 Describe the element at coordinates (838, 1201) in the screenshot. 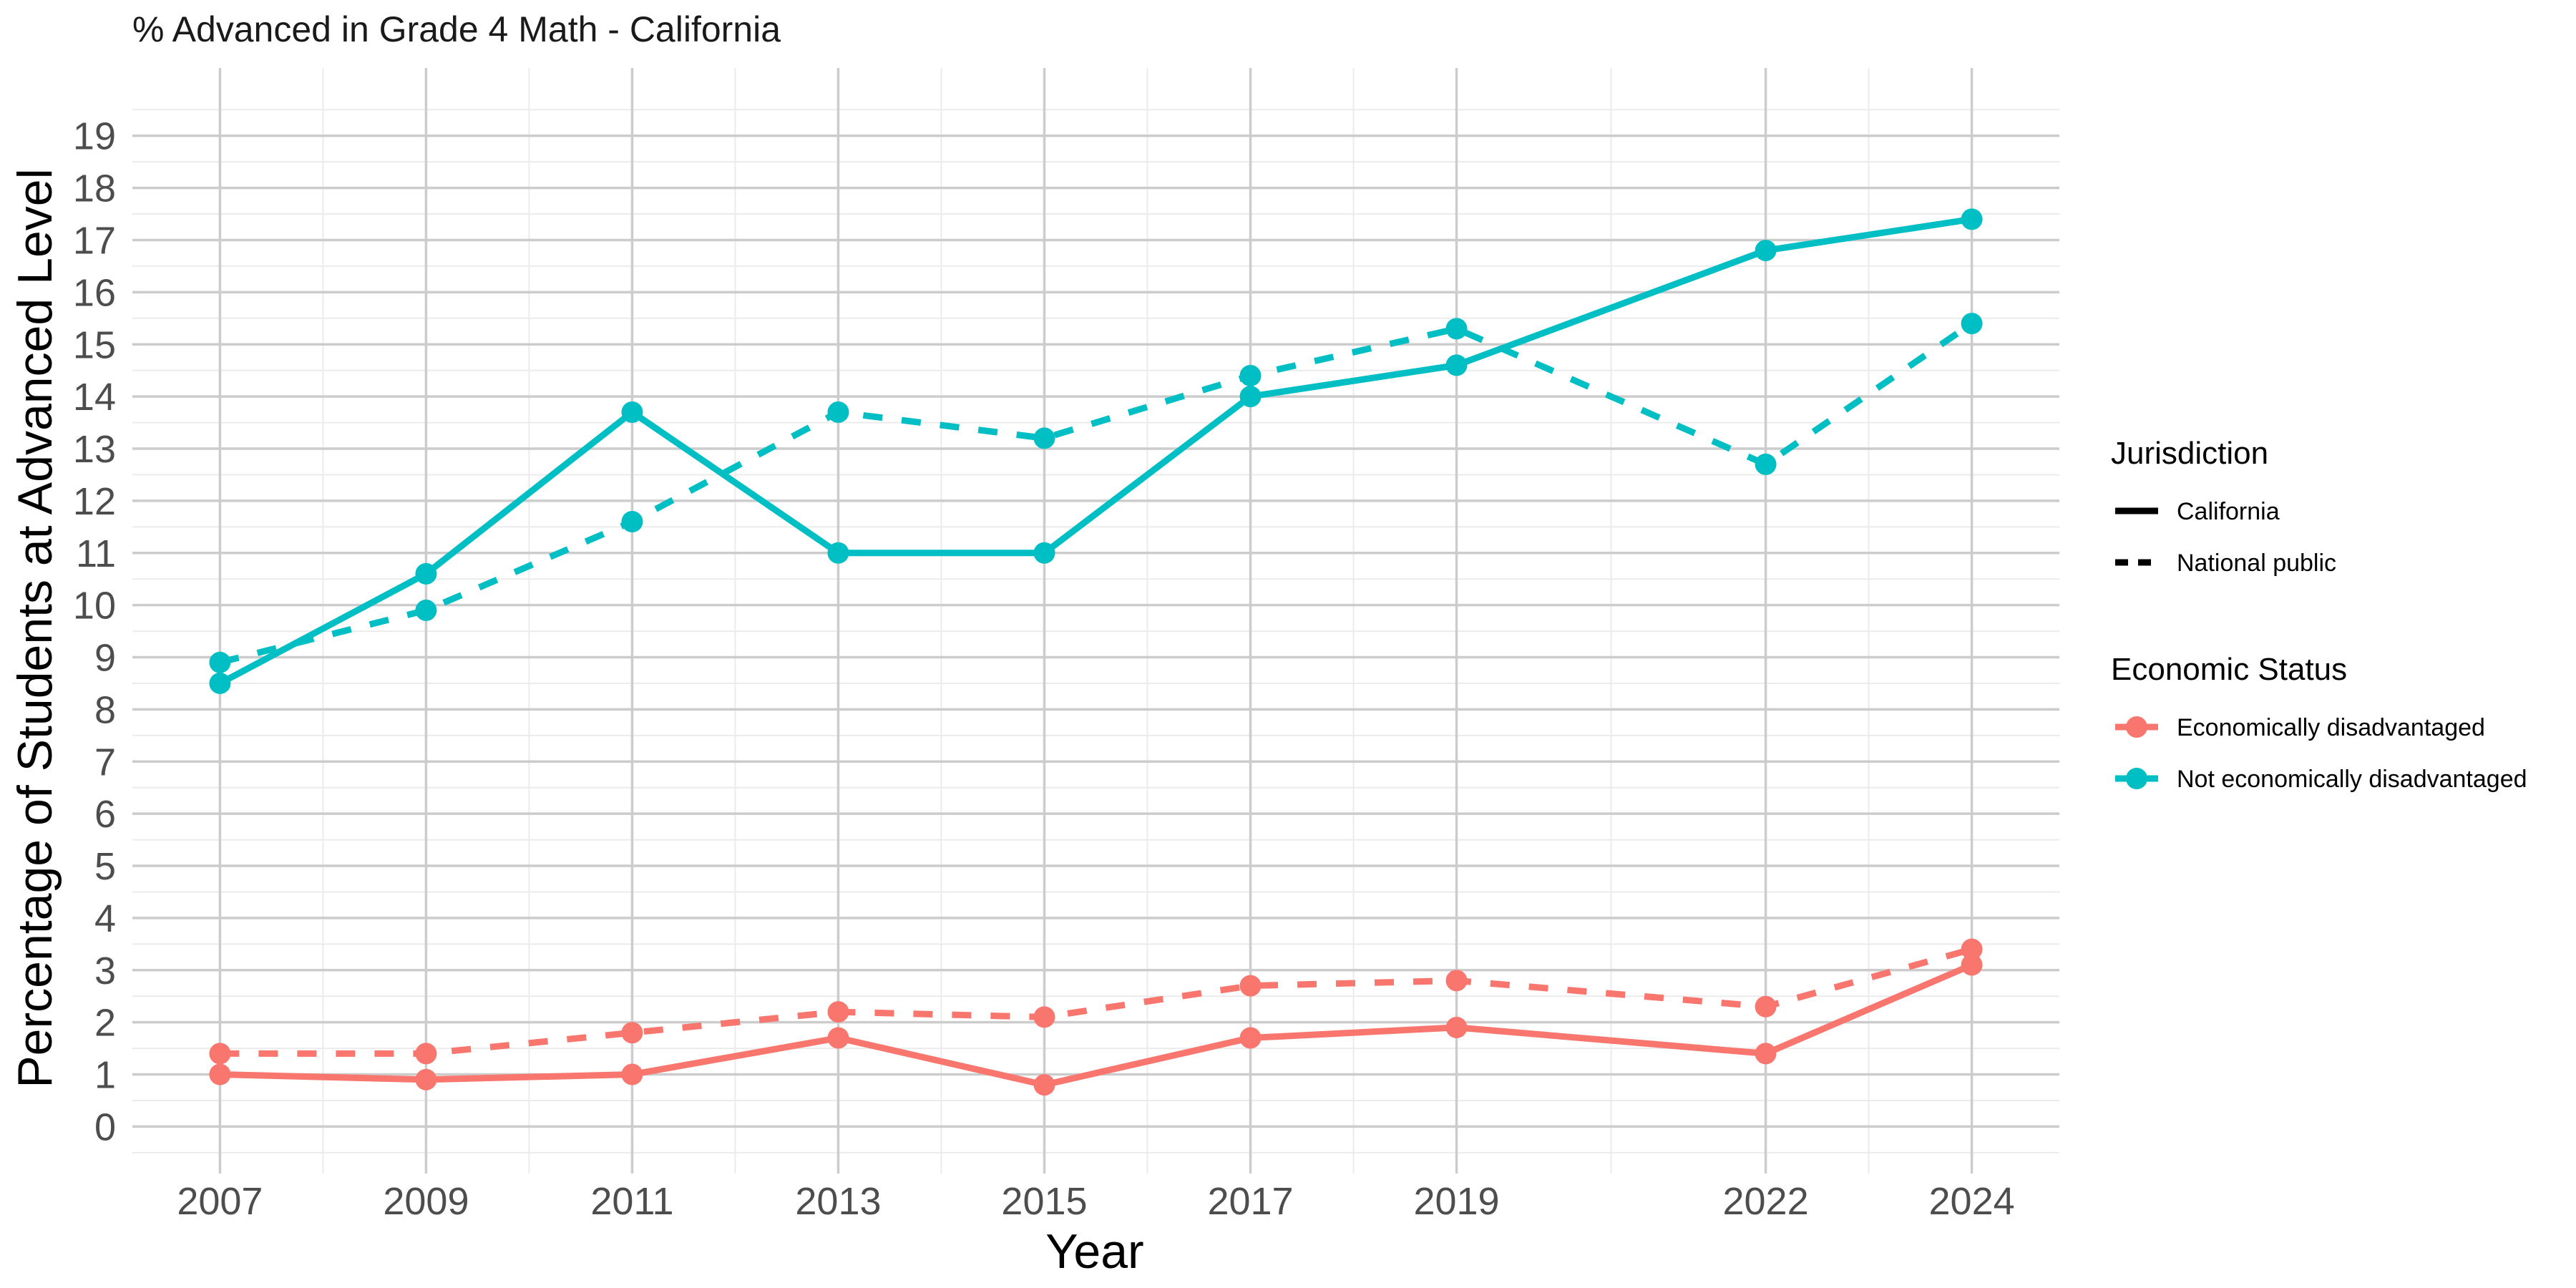

I see `x-tick-label: 2013` at that location.